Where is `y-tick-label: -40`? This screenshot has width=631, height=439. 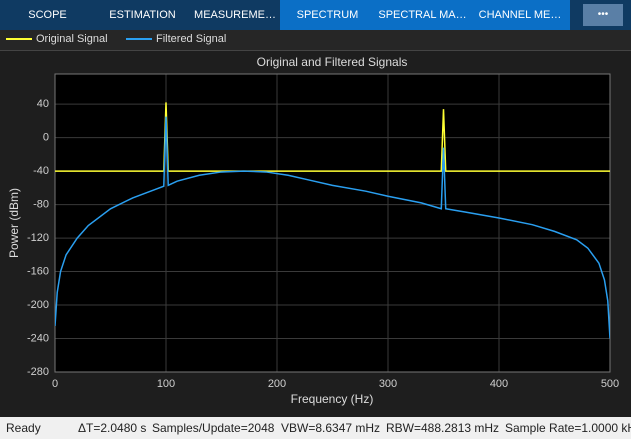
y-tick-label: -40 is located at coordinates (41, 171).